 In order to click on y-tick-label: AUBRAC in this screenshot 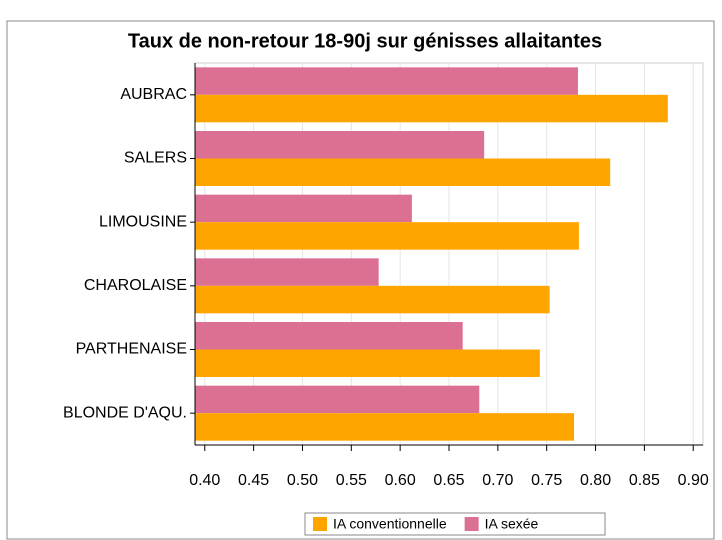, I will do `click(153, 94)`.